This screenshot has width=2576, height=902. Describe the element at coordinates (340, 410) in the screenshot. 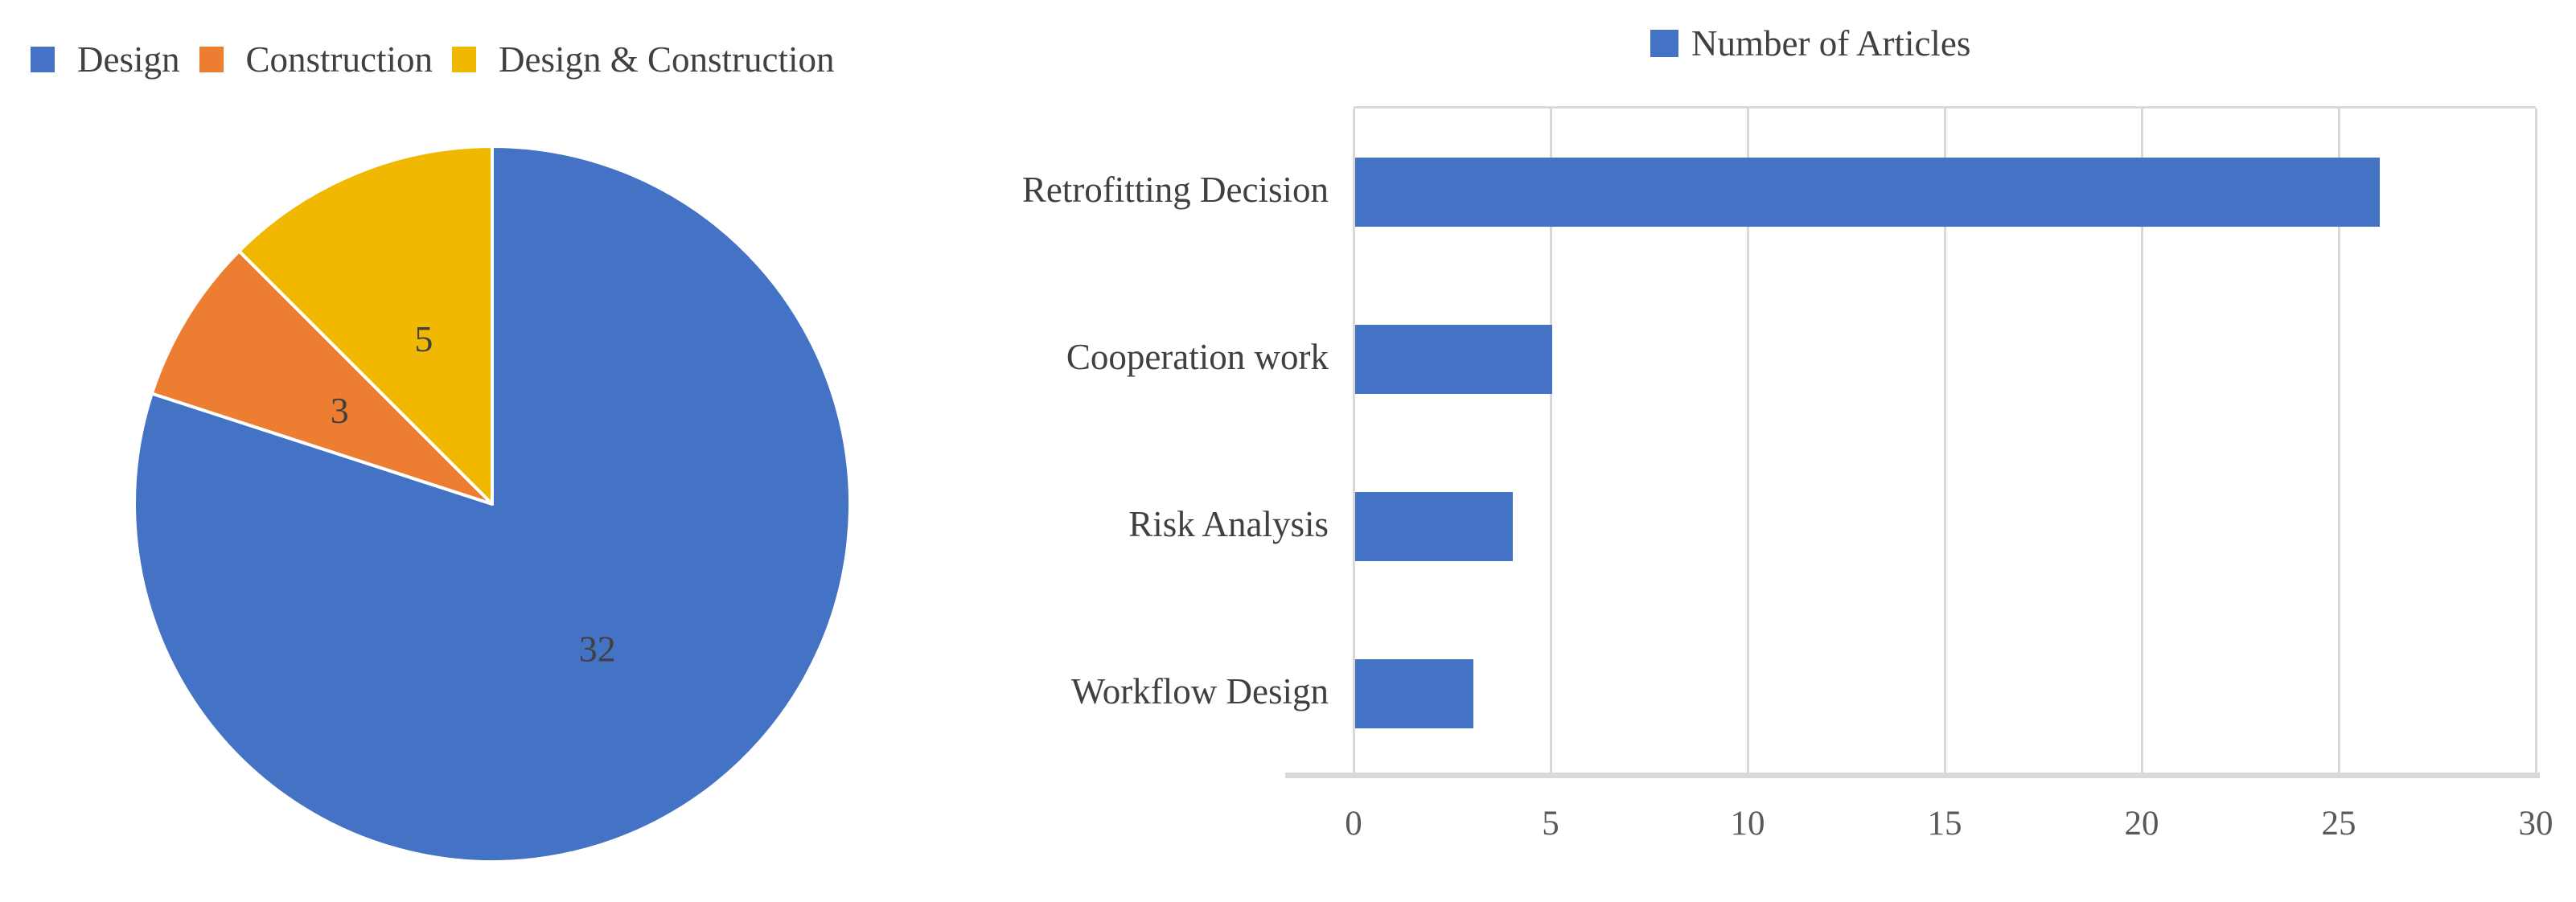

I see `pie-data-label-construction: 3` at that location.